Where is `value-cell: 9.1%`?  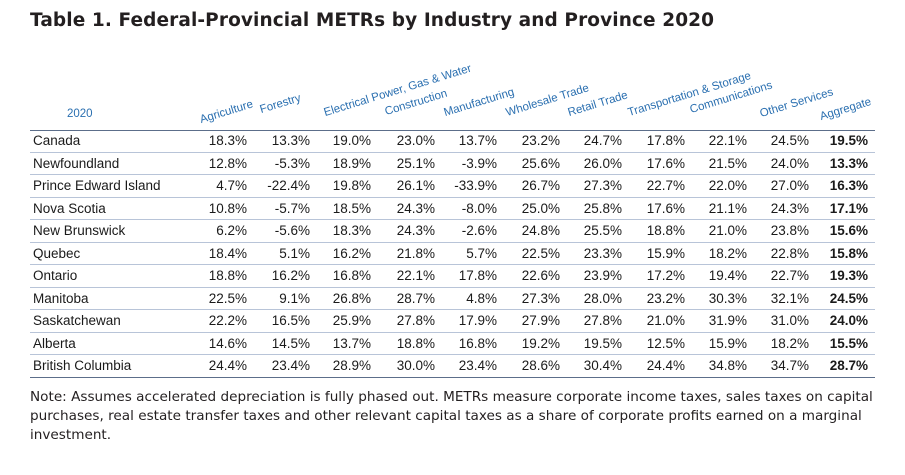 value-cell: 9.1% is located at coordinates (294, 298).